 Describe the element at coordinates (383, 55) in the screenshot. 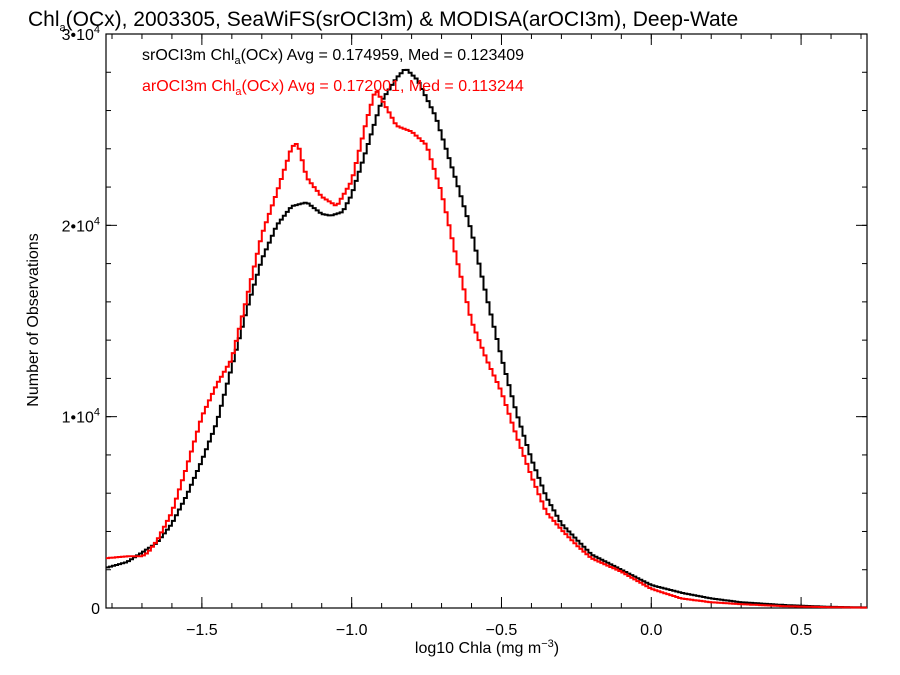

I see `legend-srOCI3m-rest: (OCx) Avg = 0.174959, Med = 0.123409` at that location.